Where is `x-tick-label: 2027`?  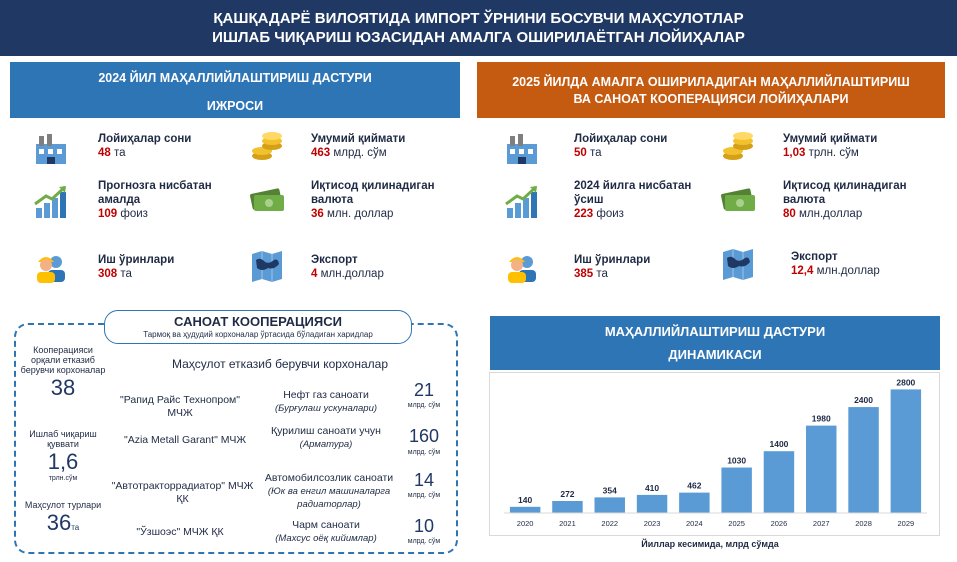
x-tick-label: 2027 is located at coordinates (821, 523).